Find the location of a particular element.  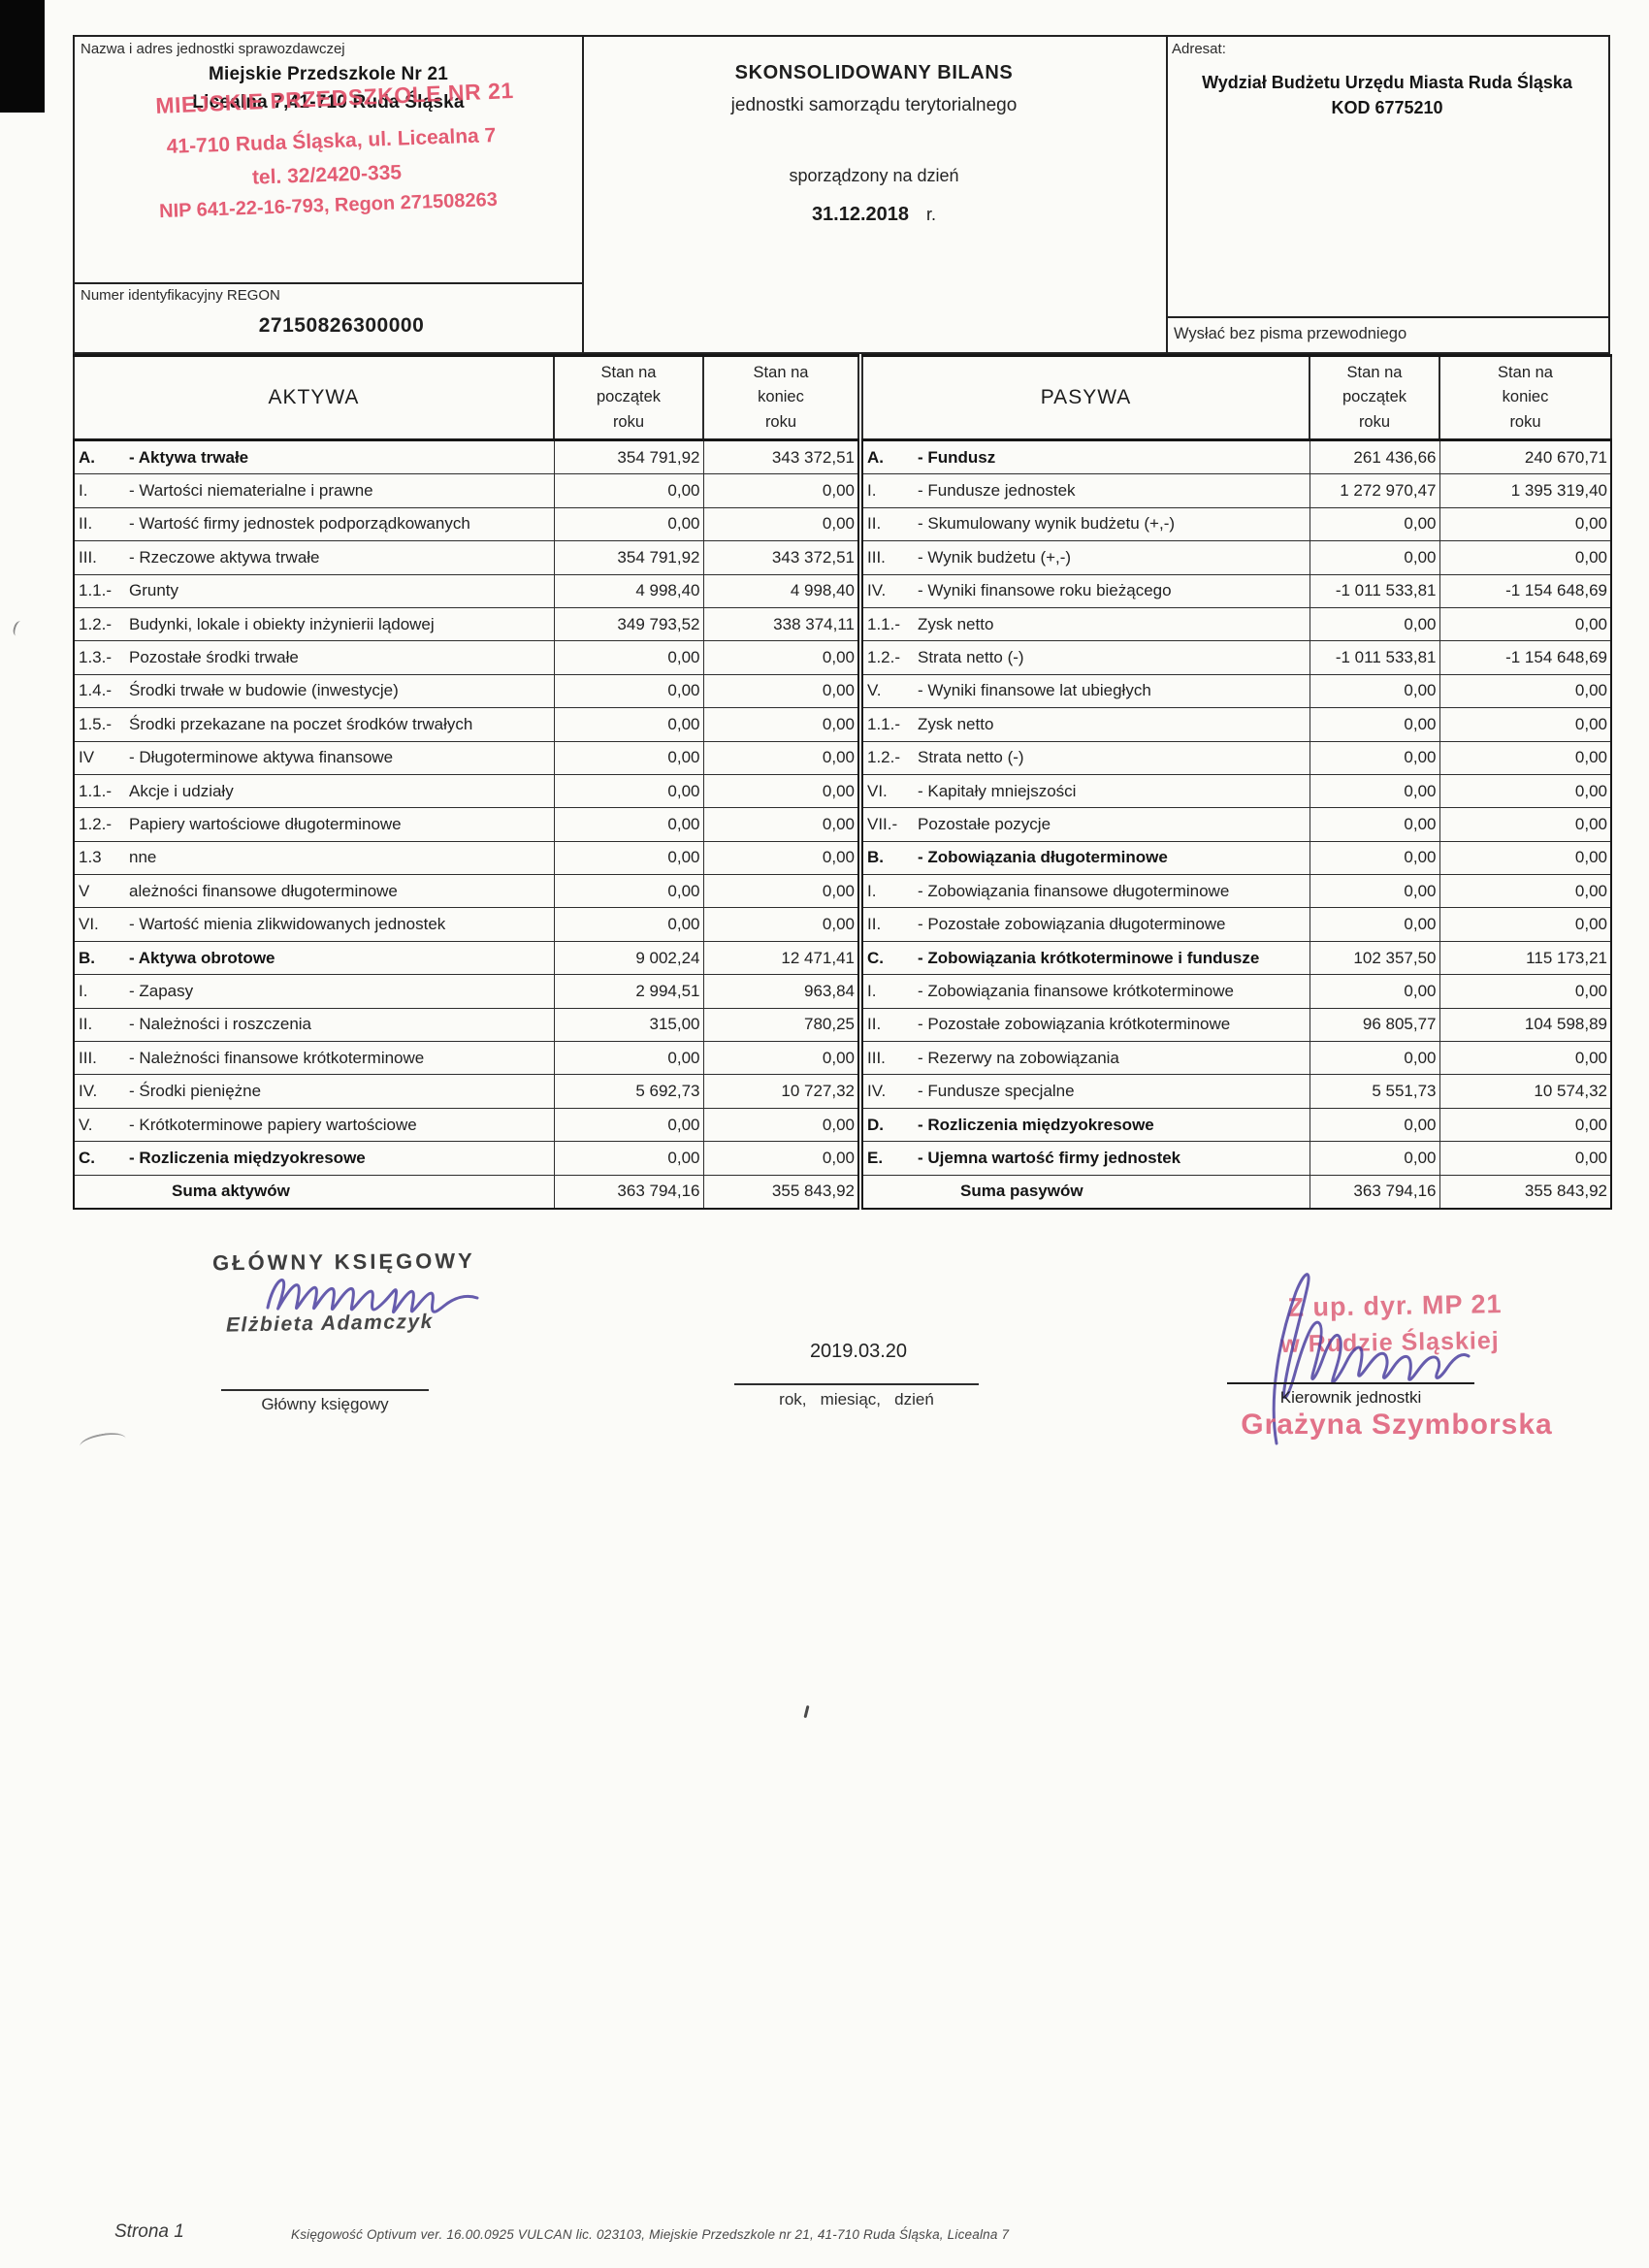

aktywa-end-value: 338 374,11 is located at coordinates (780, 624).